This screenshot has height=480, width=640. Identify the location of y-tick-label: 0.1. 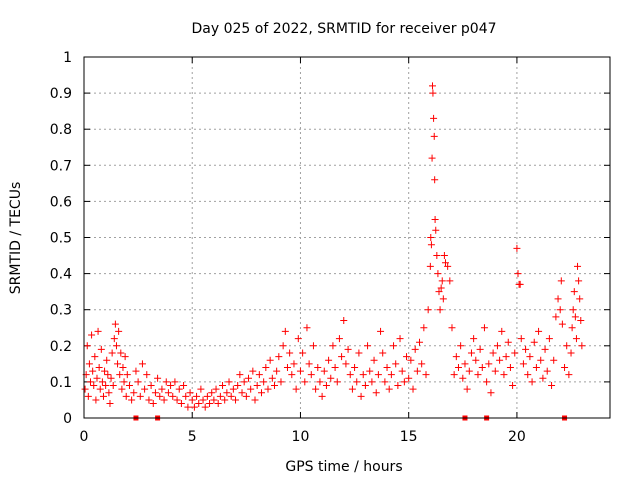
(61, 383).